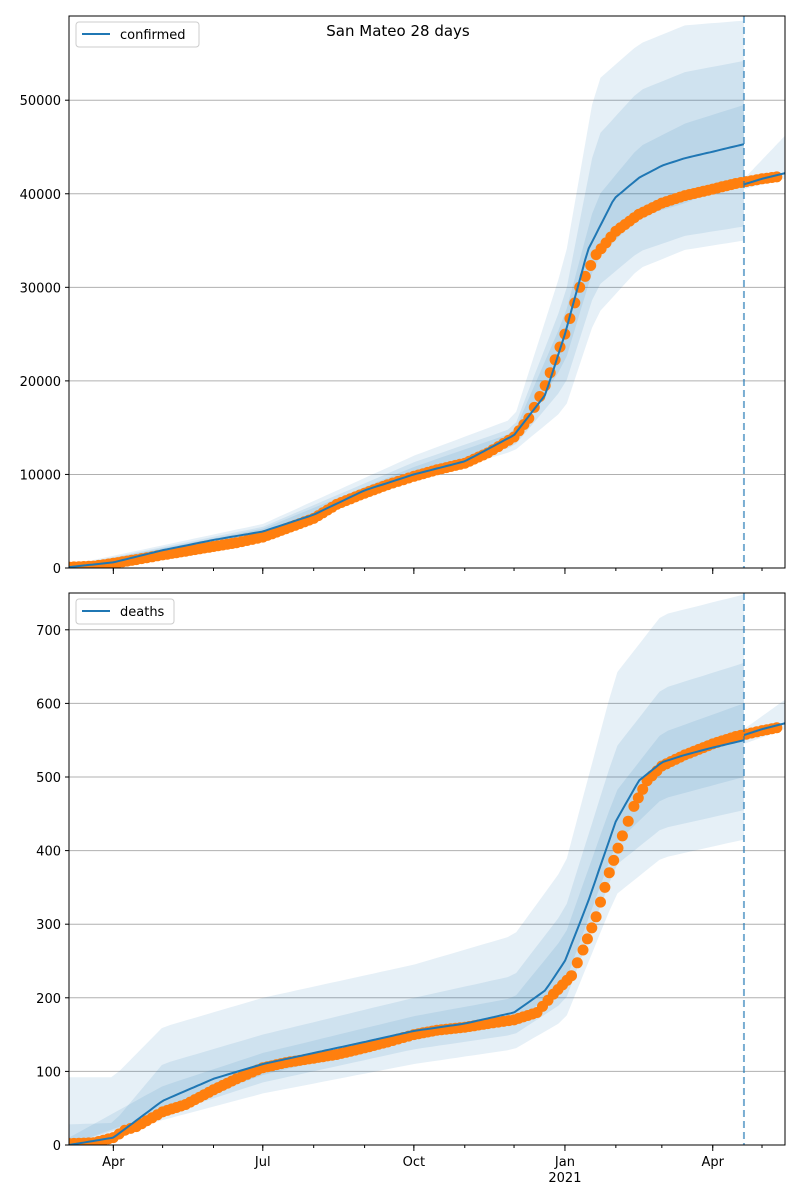  Describe the element at coordinates (262, 1162) in the screenshot. I see `x-tick-label: Jul` at that location.